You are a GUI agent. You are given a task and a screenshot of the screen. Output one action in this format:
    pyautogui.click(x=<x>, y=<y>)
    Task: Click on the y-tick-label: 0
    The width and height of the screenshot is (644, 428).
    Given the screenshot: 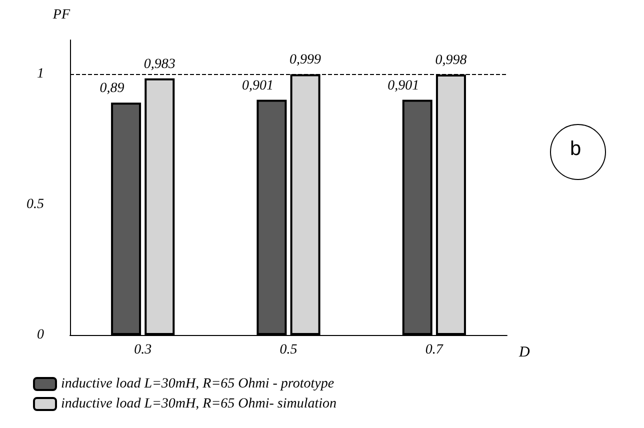 What is the action you would take?
    pyautogui.click(x=40, y=335)
    